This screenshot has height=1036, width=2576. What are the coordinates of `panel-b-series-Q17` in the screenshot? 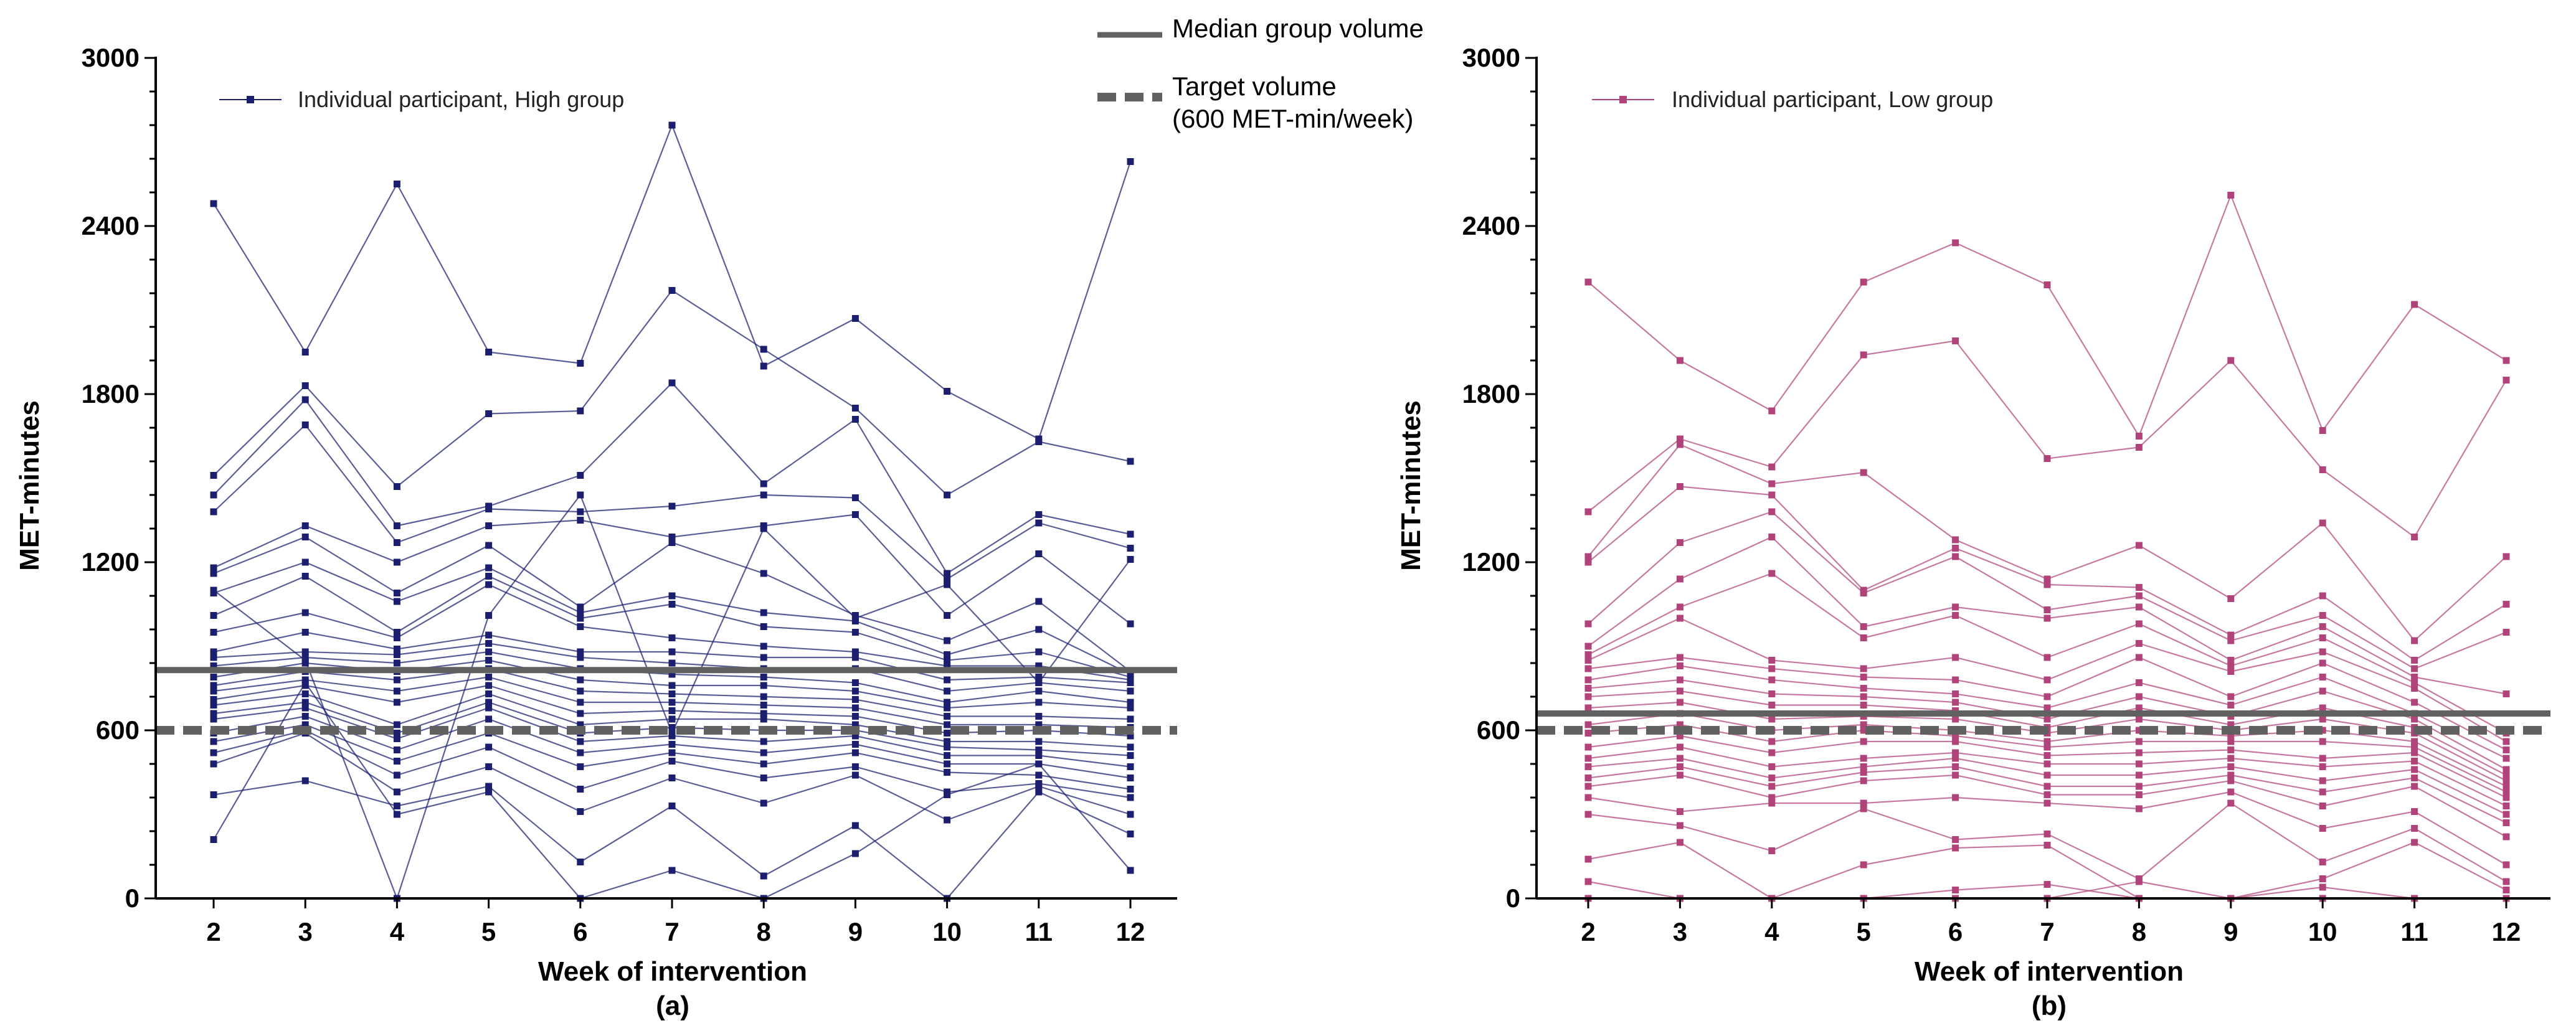 It's located at (2047, 776).